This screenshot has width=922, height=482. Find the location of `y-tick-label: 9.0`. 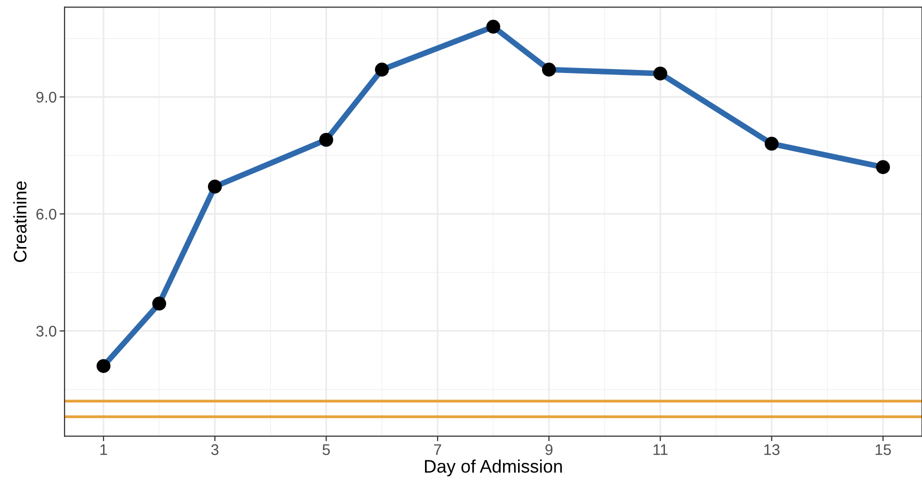

y-tick-label: 9.0 is located at coordinates (46, 97).